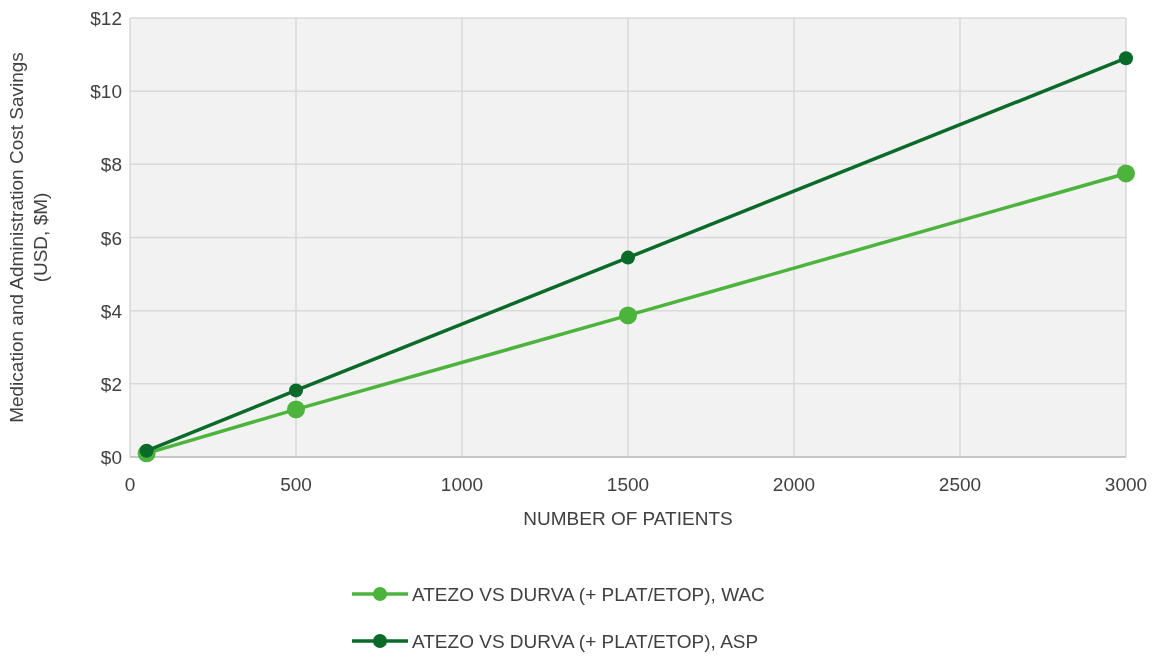  What do you see at coordinates (588, 594) in the screenshot?
I see `legend-label: ATEZO VS DURVA (+ PLAT/ETOP), WAC` at bounding box center [588, 594].